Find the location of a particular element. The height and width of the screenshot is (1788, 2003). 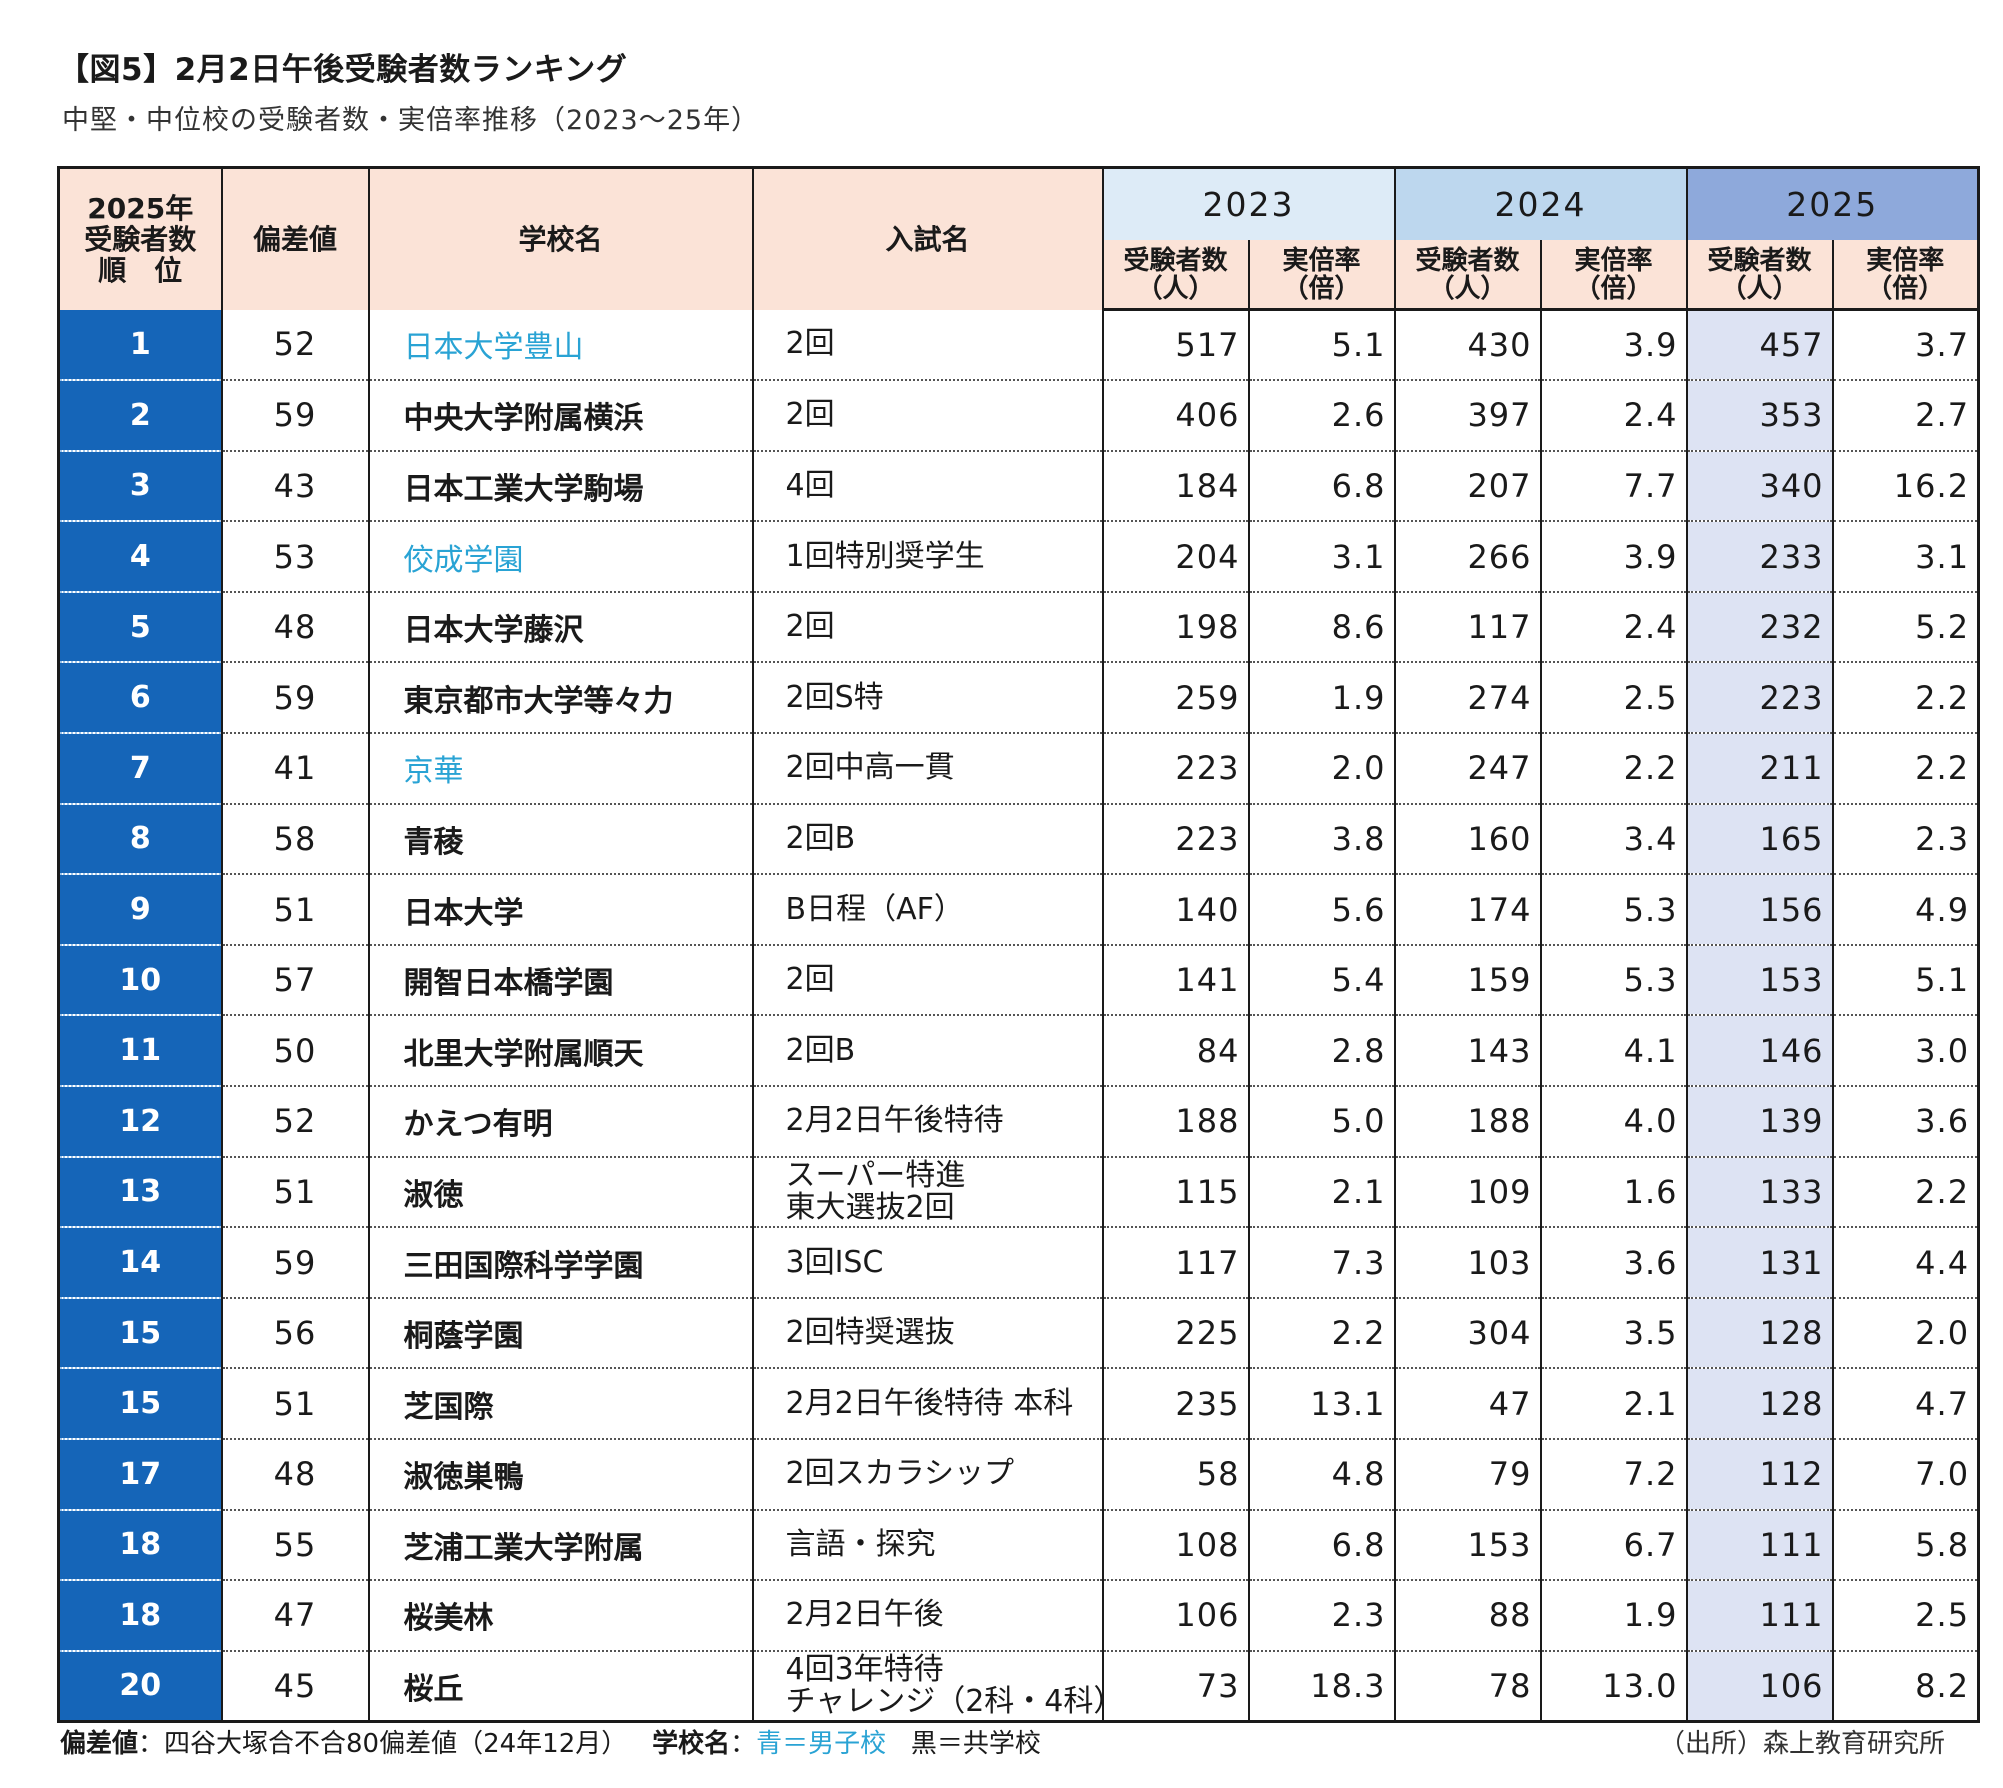

school-name-cell: 東京都市大学等々力 is located at coordinates (560, 698).